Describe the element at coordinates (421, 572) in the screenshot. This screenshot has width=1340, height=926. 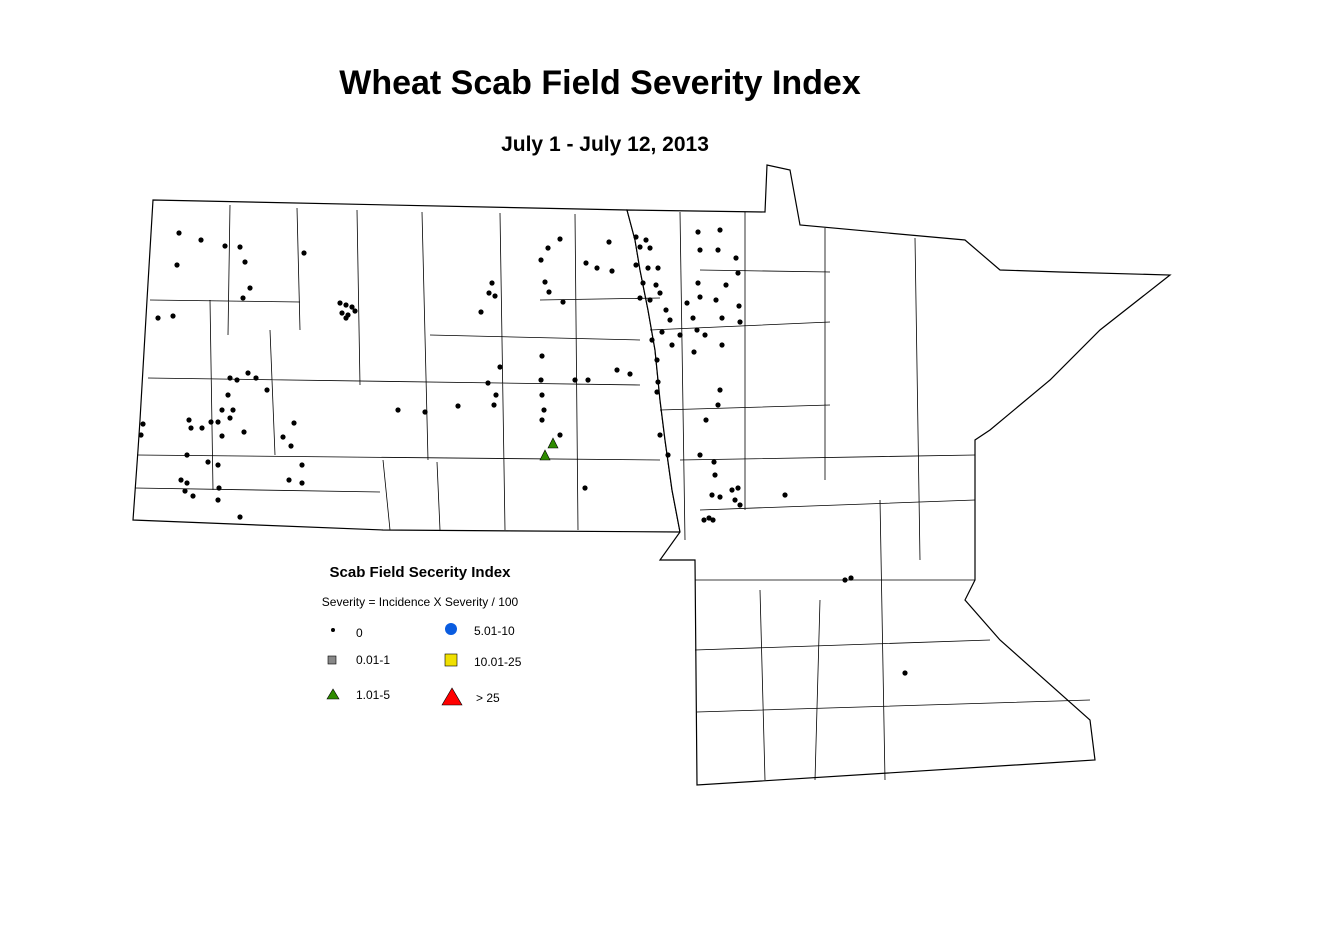
I see `legend-title: Scab Field Secerity Index` at that location.